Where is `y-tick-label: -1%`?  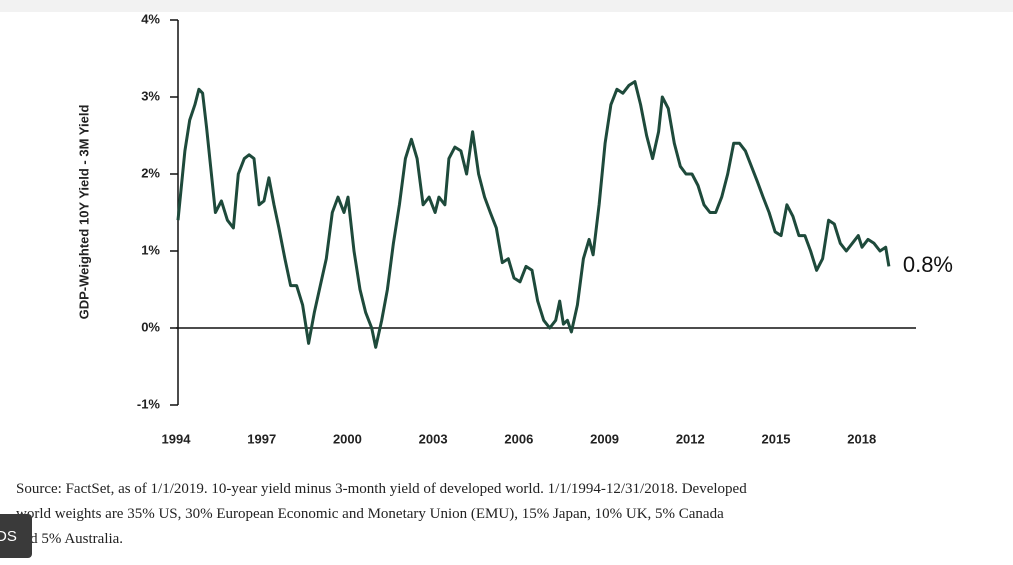
y-tick-label: -1% is located at coordinates (149, 403).